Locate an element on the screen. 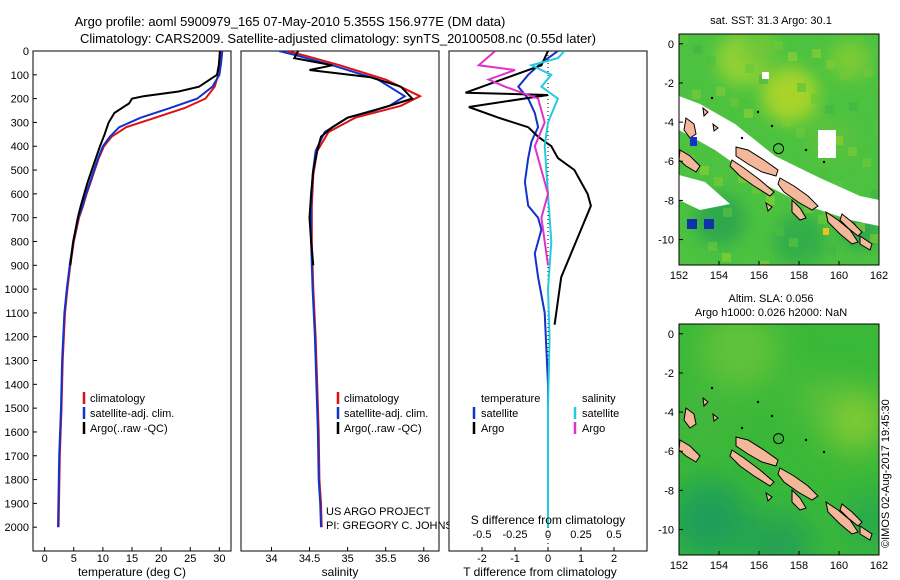 Image resolution: width=900 pixels, height=580 pixels. x-tick-label: 5 is located at coordinates (74, 559).